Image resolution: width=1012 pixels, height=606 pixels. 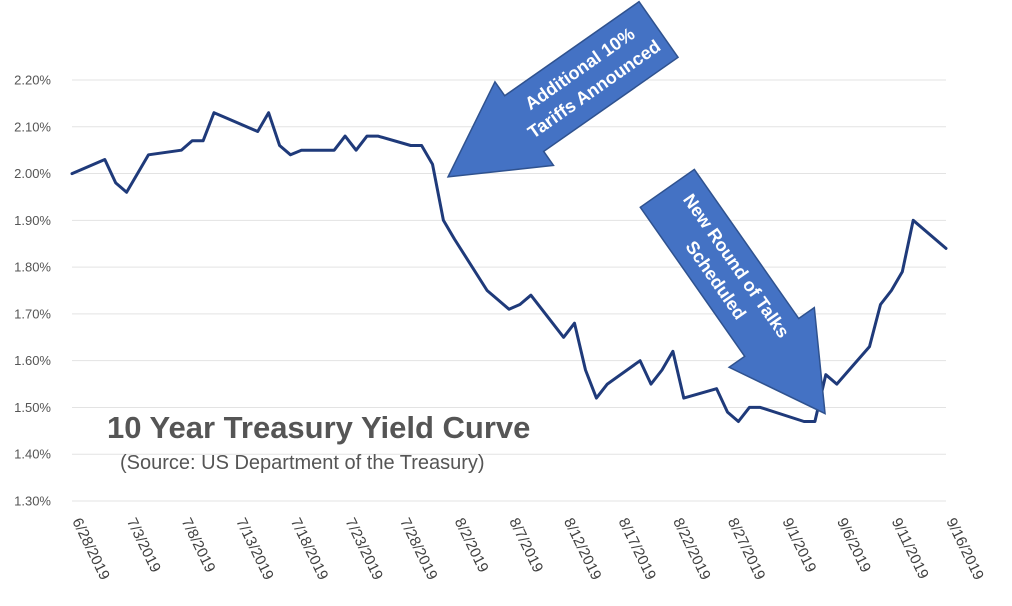 I want to click on y-tick-label: 1.50%, so click(x=32, y=407).